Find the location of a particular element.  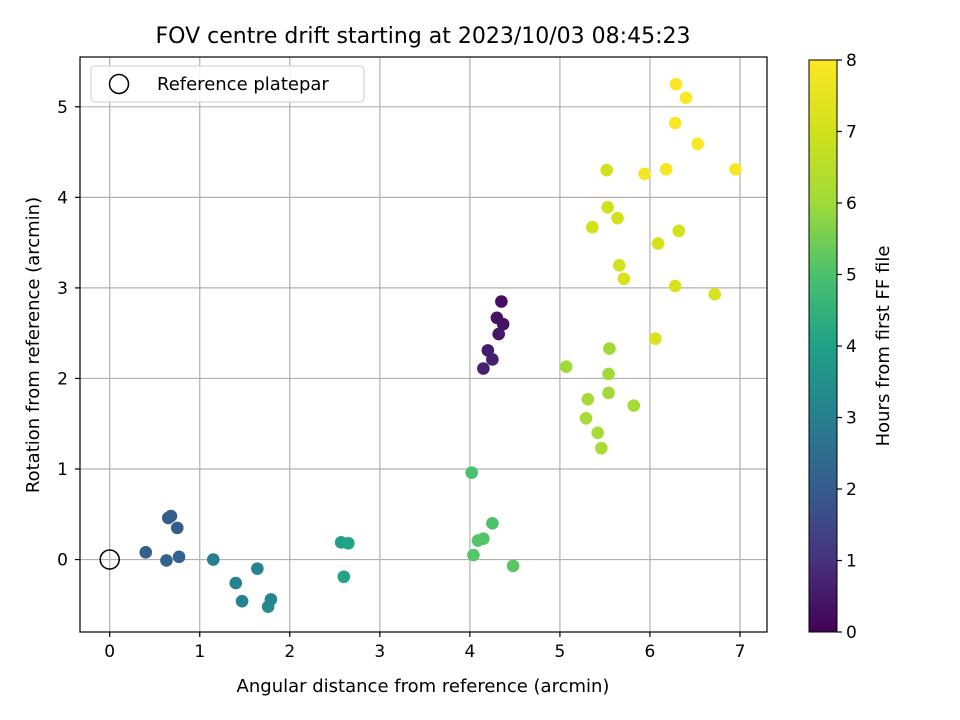

colorbar: 0 1 2 3 4 5 6 7 8 Hours from first FF file is located at coordinates (851, 347).